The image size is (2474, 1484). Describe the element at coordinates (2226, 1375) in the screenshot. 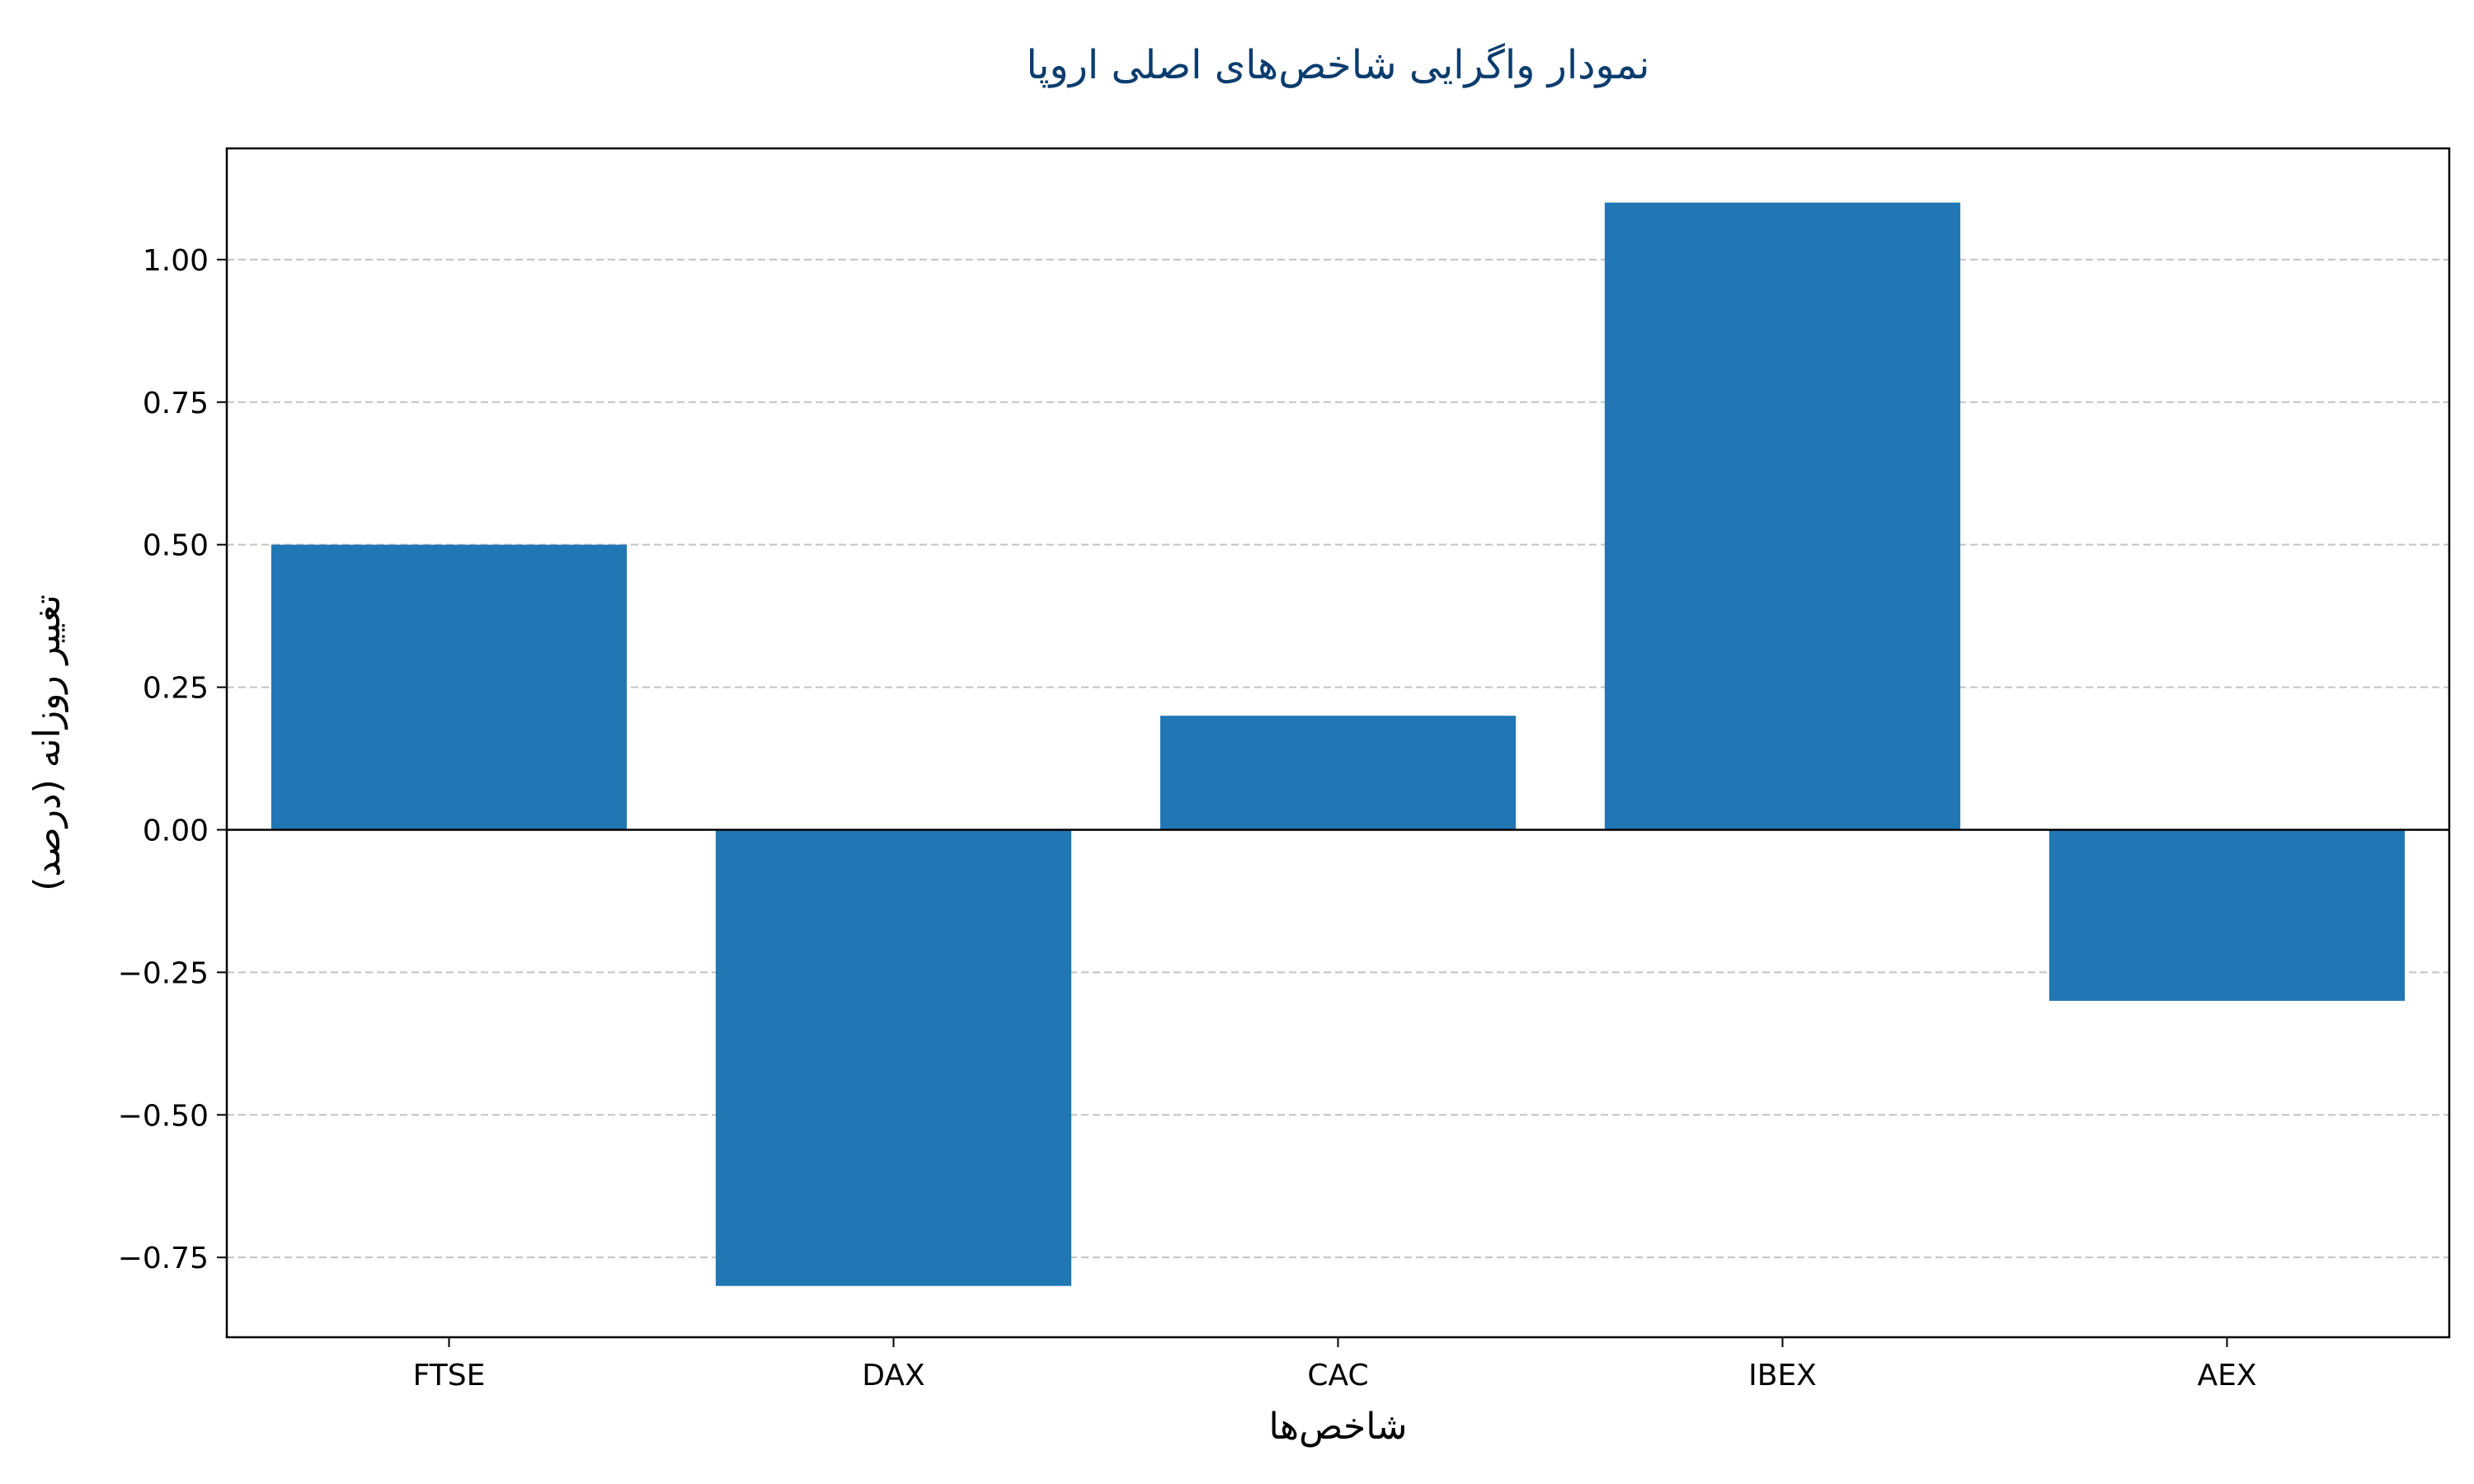

I see `x-tick-label: AEX` at that location.